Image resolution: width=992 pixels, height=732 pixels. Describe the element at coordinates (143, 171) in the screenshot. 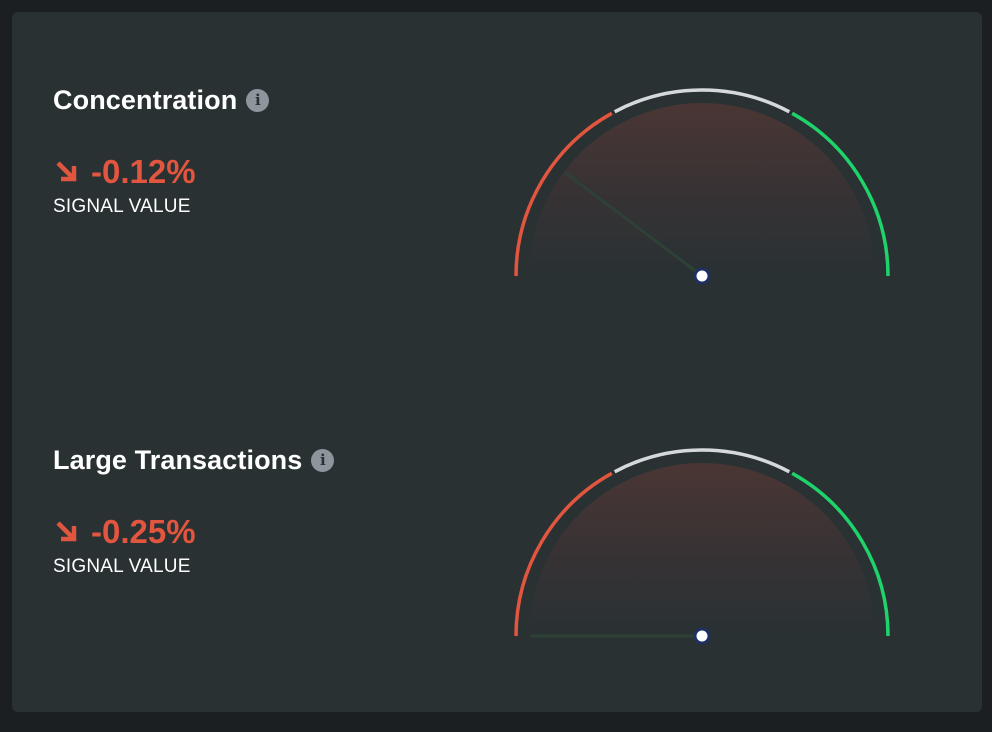

I see `signal-value: -0.12%` at that location.